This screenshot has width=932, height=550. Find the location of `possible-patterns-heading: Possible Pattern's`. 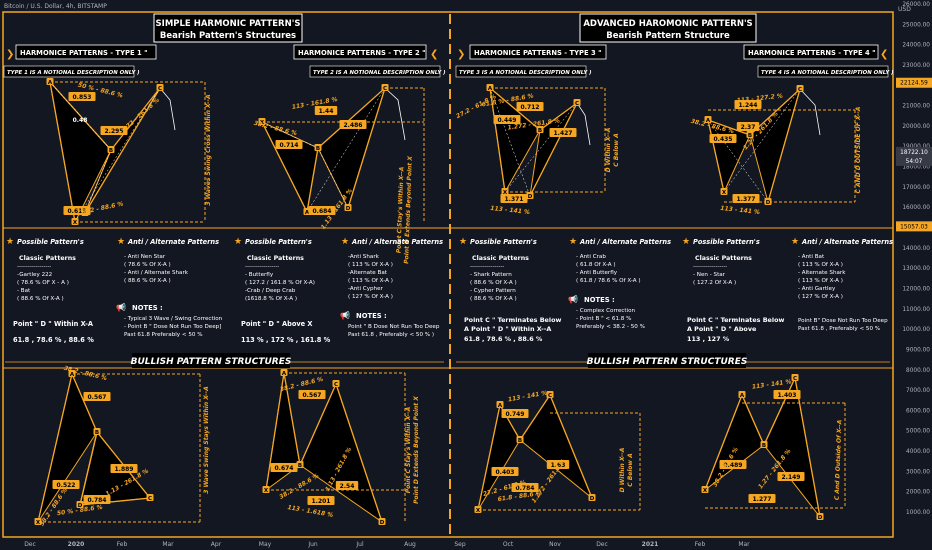

possible-patterns-heading: Possible Pattern's is located at coordinates (50, 242).